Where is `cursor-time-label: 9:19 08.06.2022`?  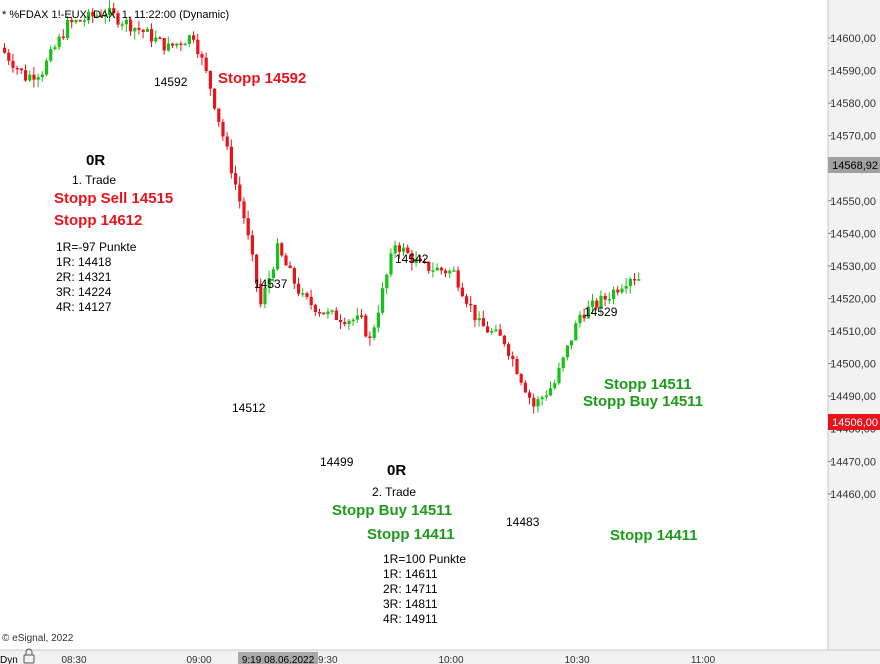
cursor-time-label: 9:19 08.06.2022 is located at coordinates (278, 659).